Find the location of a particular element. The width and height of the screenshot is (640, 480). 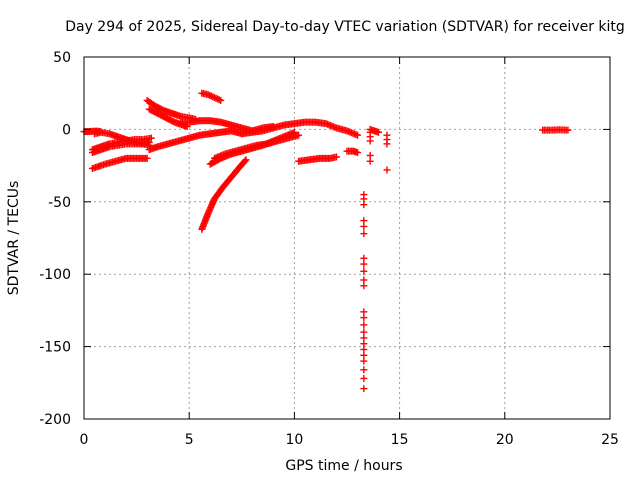

y-tick-label: -150 is located at coordinates (55, 348).